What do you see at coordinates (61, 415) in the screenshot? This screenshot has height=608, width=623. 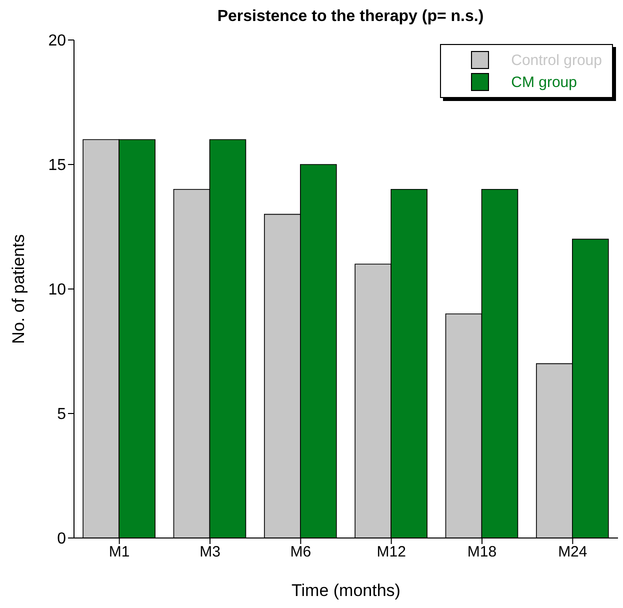 I see `y-tick-label: 5` at bounding box center [61, 415].